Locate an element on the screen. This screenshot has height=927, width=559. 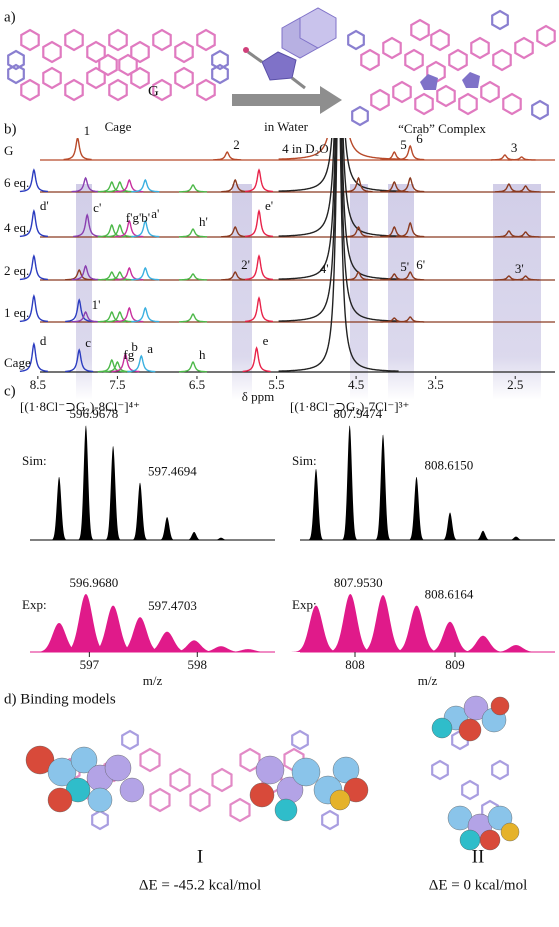
peak-label: 807.9474 is located at coordinates (357, 413).